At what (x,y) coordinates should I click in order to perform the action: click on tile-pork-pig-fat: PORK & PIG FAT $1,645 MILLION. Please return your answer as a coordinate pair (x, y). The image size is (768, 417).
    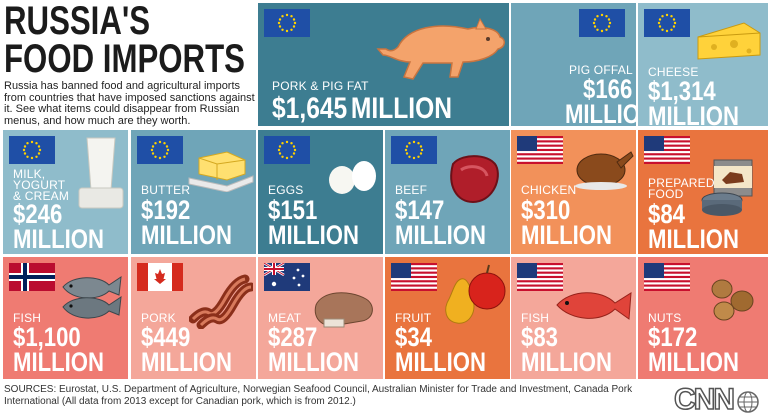
    Looking at the image, I should click on (383, 64).